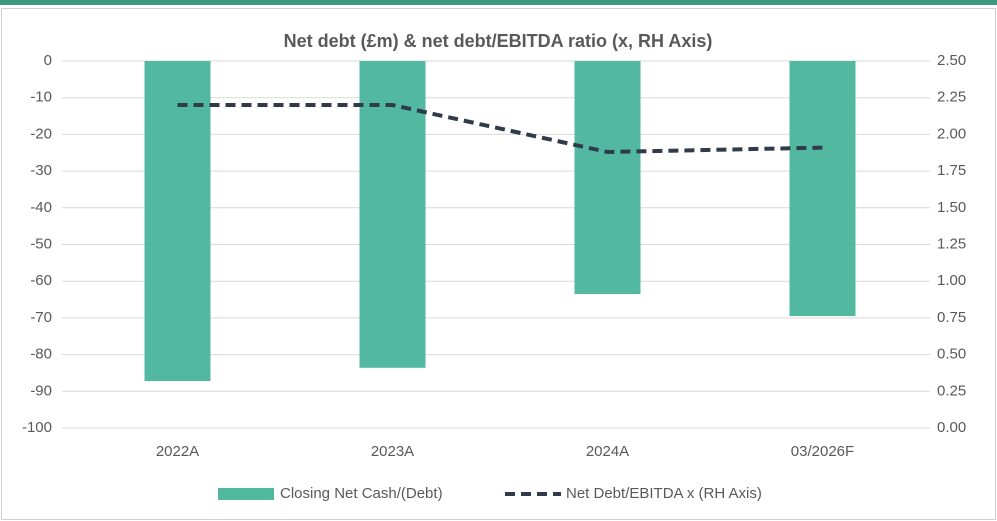  Describe the element at coordinates (607, 451) in the screenshot. I see `x-tick-label: 2024A` at that location.